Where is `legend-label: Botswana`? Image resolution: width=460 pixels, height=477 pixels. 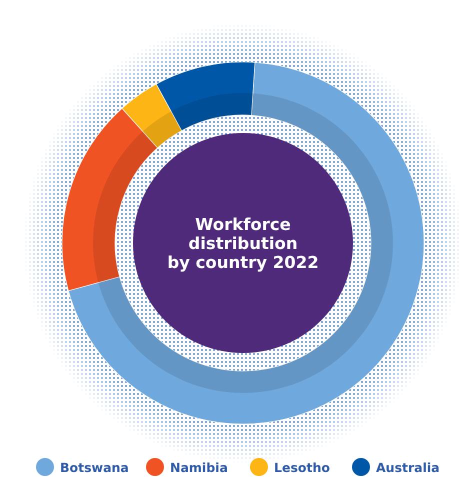 legend-label: Botswana is located at coordinates (94, 467).